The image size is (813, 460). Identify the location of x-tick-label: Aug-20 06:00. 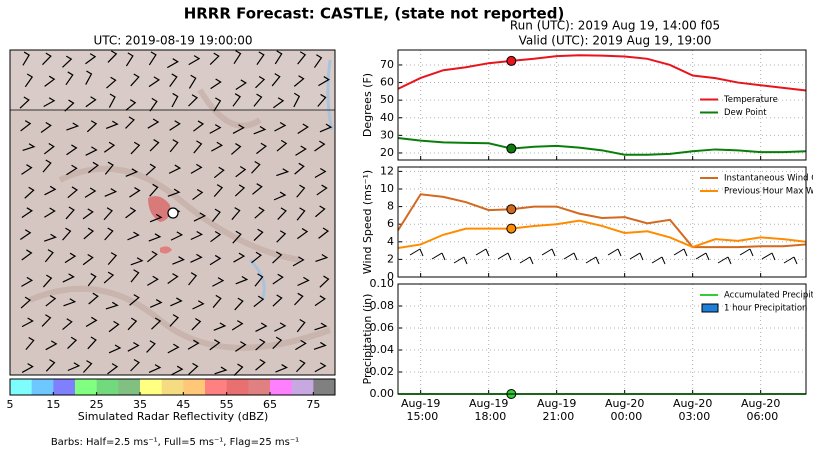
(760, 410).